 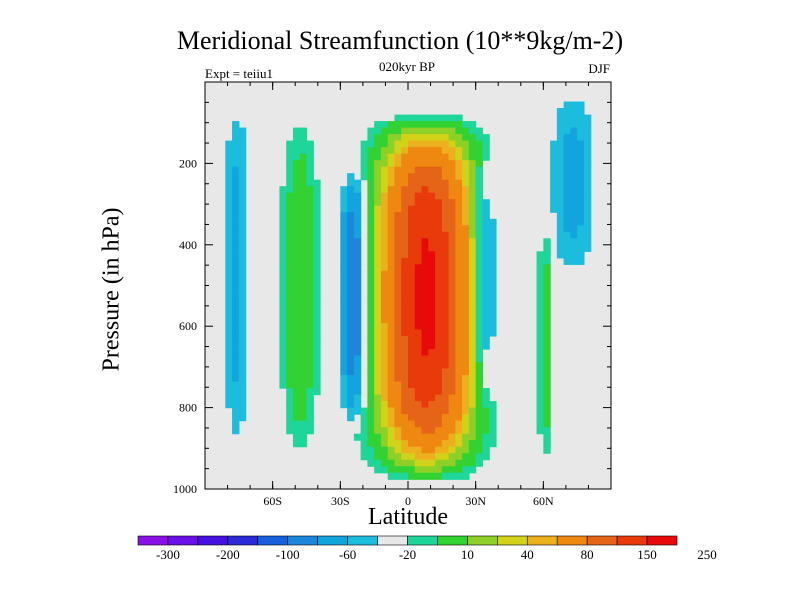 What do you see at coordinates (647, 554) in the screenshot?
I see `colorbar-label: 150` at bounding box center [647, 554].